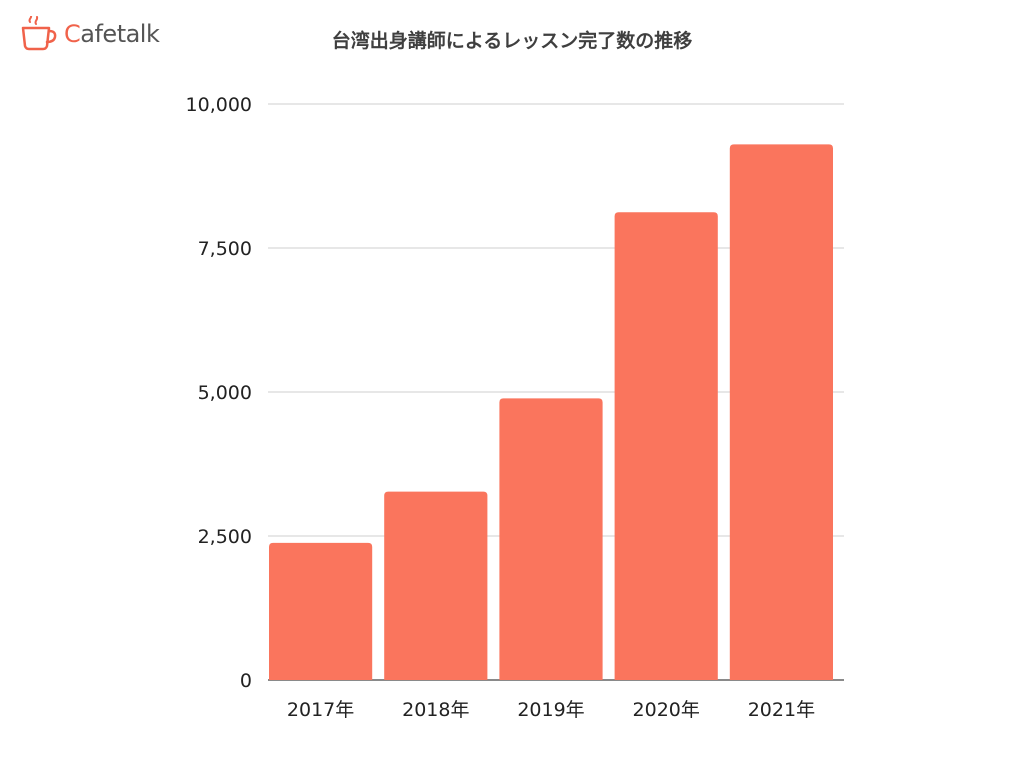 This screenshot has width=1024, height=768. I want to click on logo-text: Cafetalk, so click(112, 34).